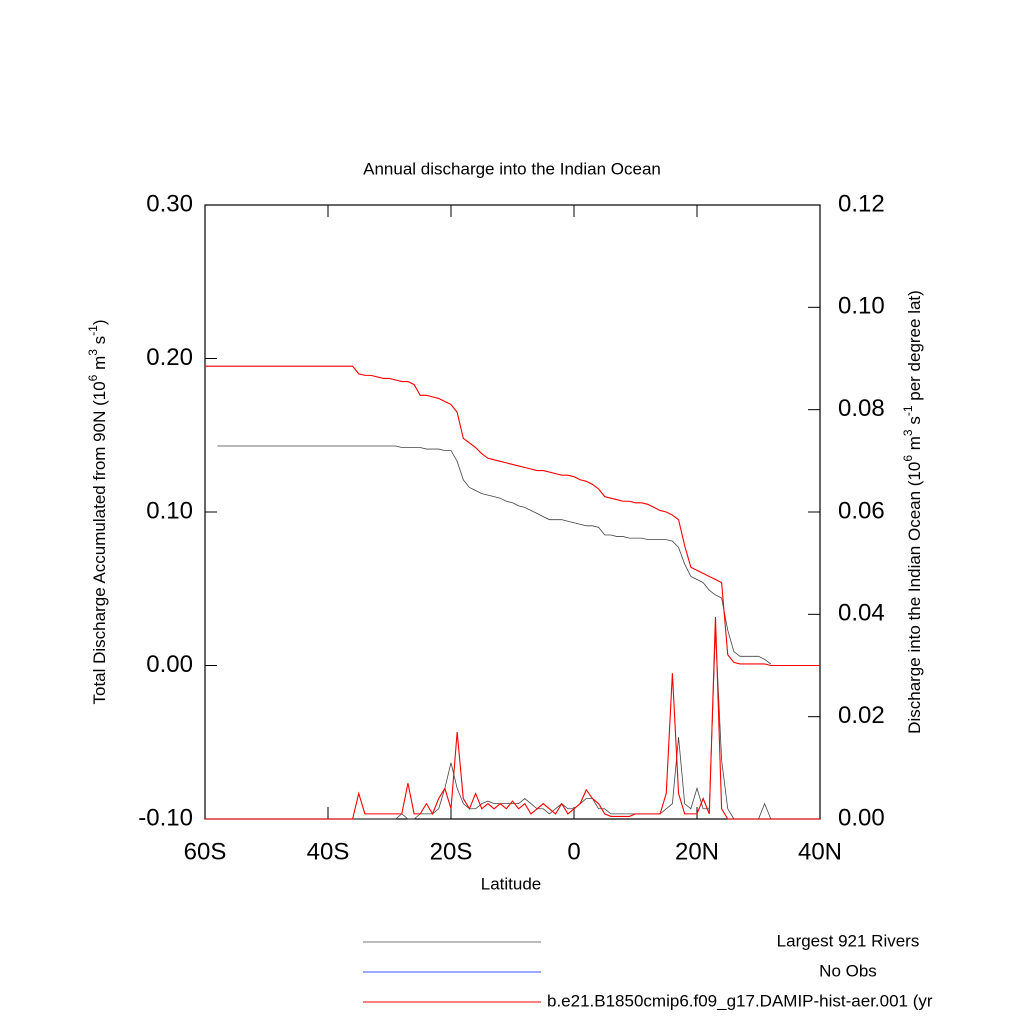 This screenshot has width=1024, height=1024. Describe the element at coordinates (848, 970) in the screenshot. I see `legend-label: No Obs` at that location.